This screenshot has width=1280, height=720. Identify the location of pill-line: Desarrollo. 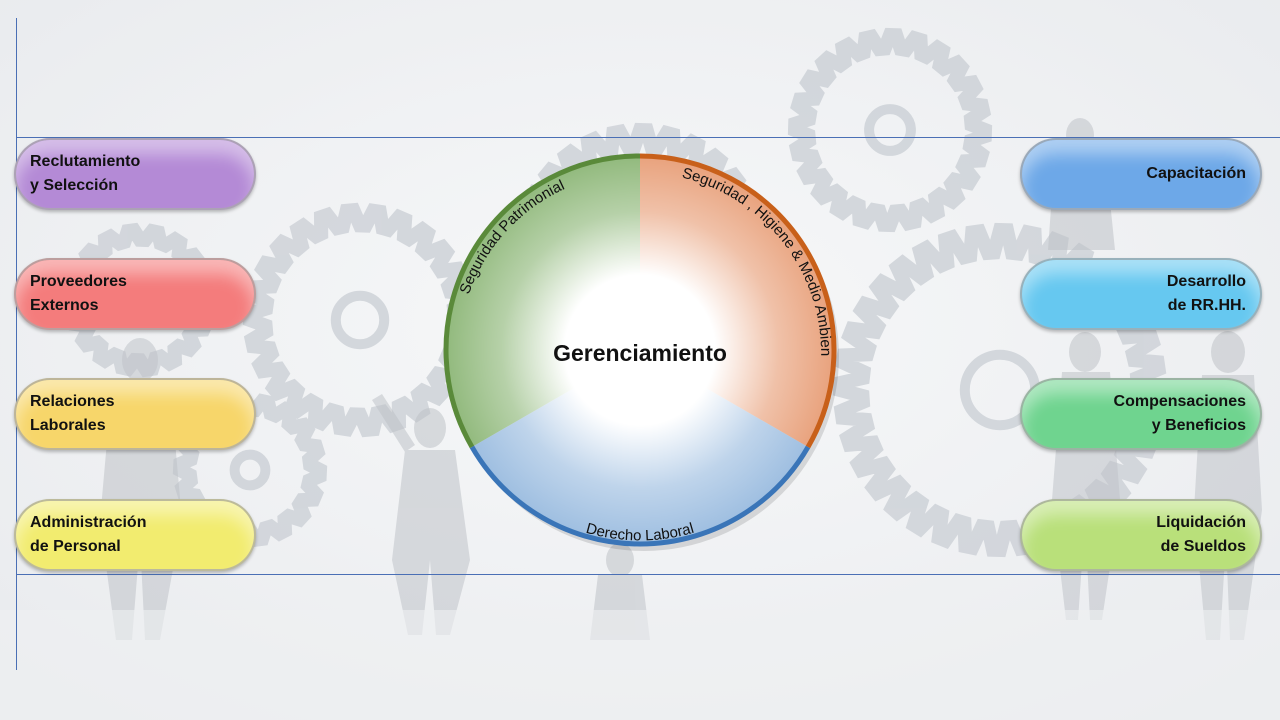
(1206, 281).